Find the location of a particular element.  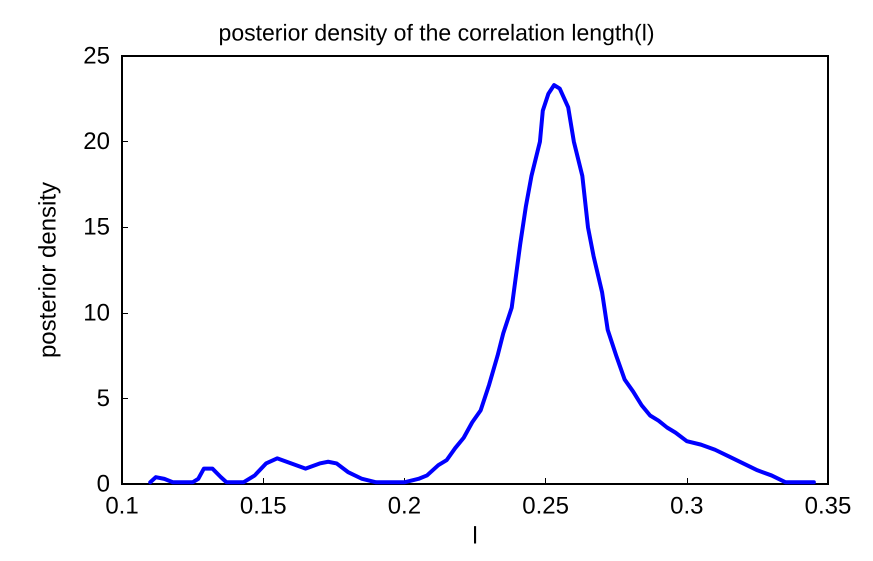

x-tick-label: 0.15 is located at coordinates (263, 506).